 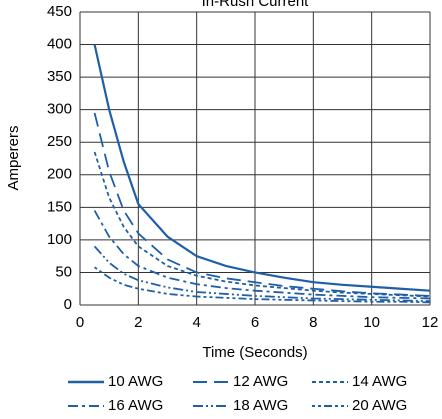 What do you see at coordinates (135, 405) in the screenshot?
I see `legend-label: 16 AWG` at bounding box center [135, 405].